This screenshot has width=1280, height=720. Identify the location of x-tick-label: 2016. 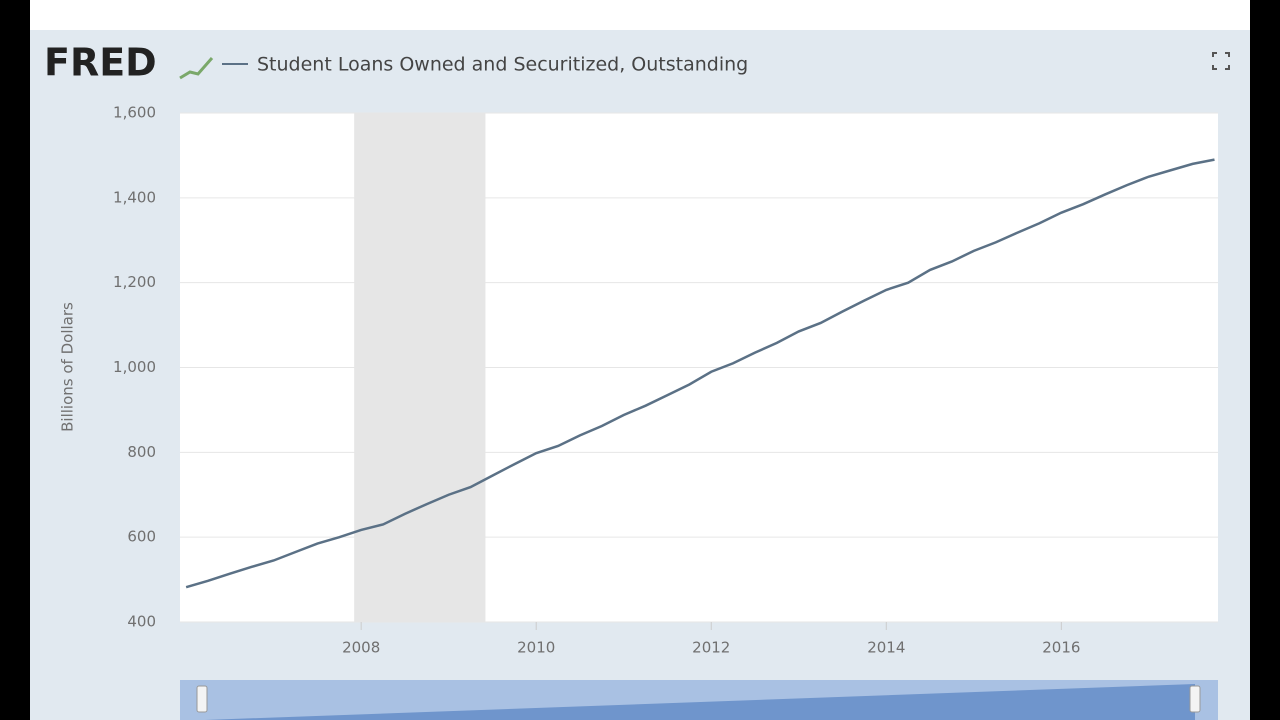
(1061, 648).